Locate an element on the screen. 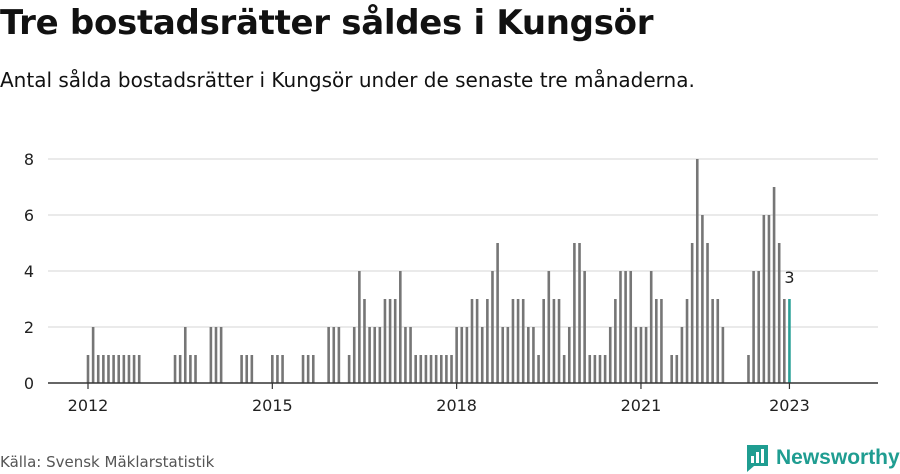  source-note: Källa: Svensk Mäklarstatistik is located at coordinates (107, 462).